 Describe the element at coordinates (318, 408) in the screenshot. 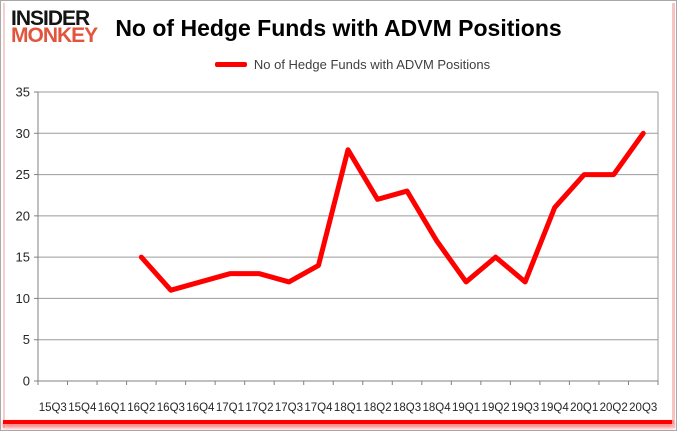

I see `x-tick-label: 17Q4` at that location.